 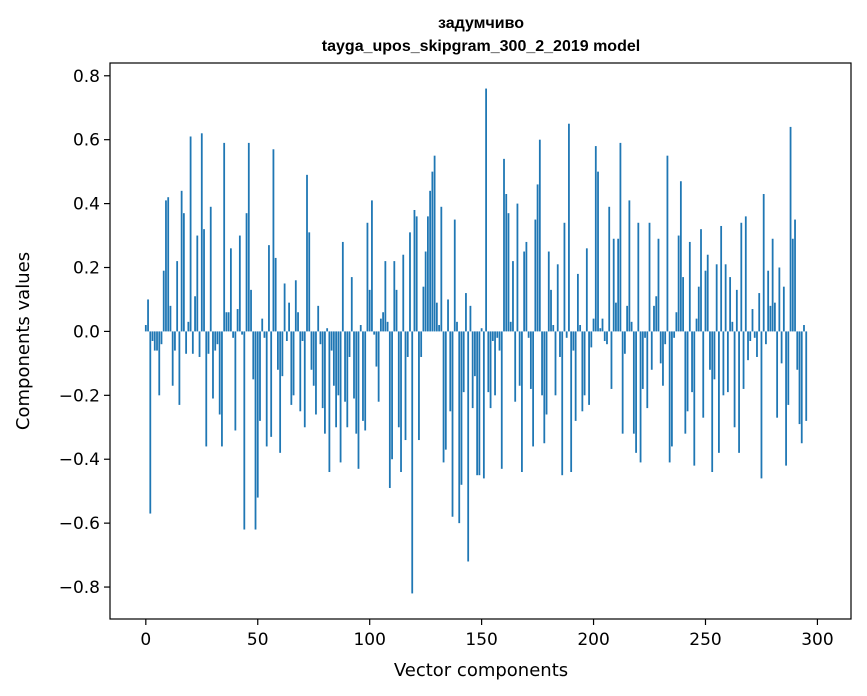 I want to click on chart-subtitle: tayga_upos_skipgram_300_2_2019 model, so click(x=481, y=46).